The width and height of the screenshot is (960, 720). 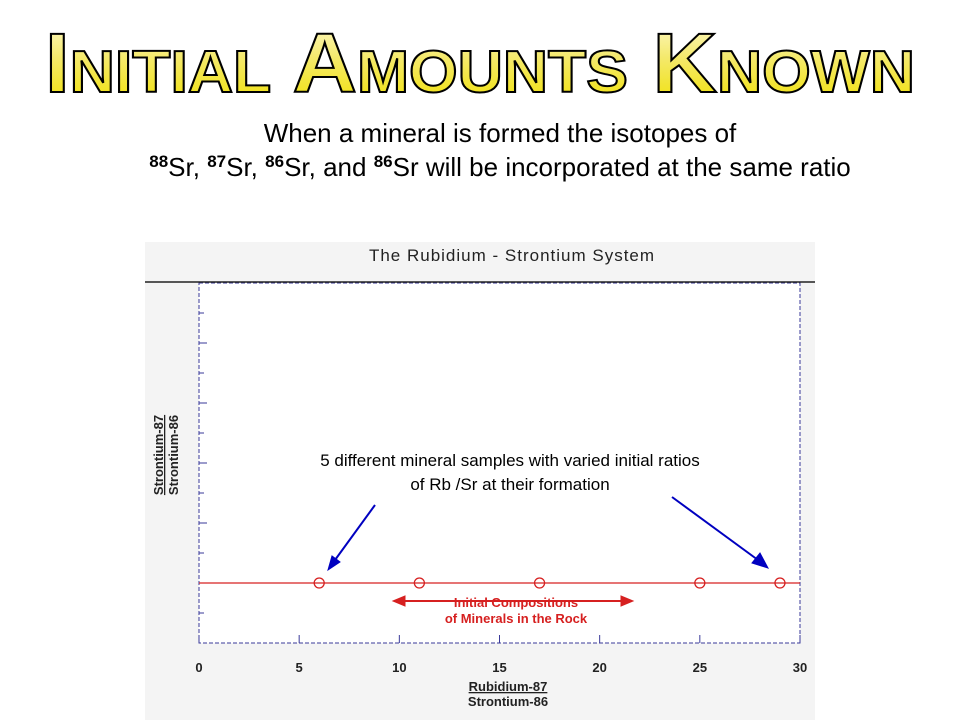 What do you see at coordinates (198, 667) in the screenshot?
I see `x-tick-label: 0` at bounding box center [198, 667].